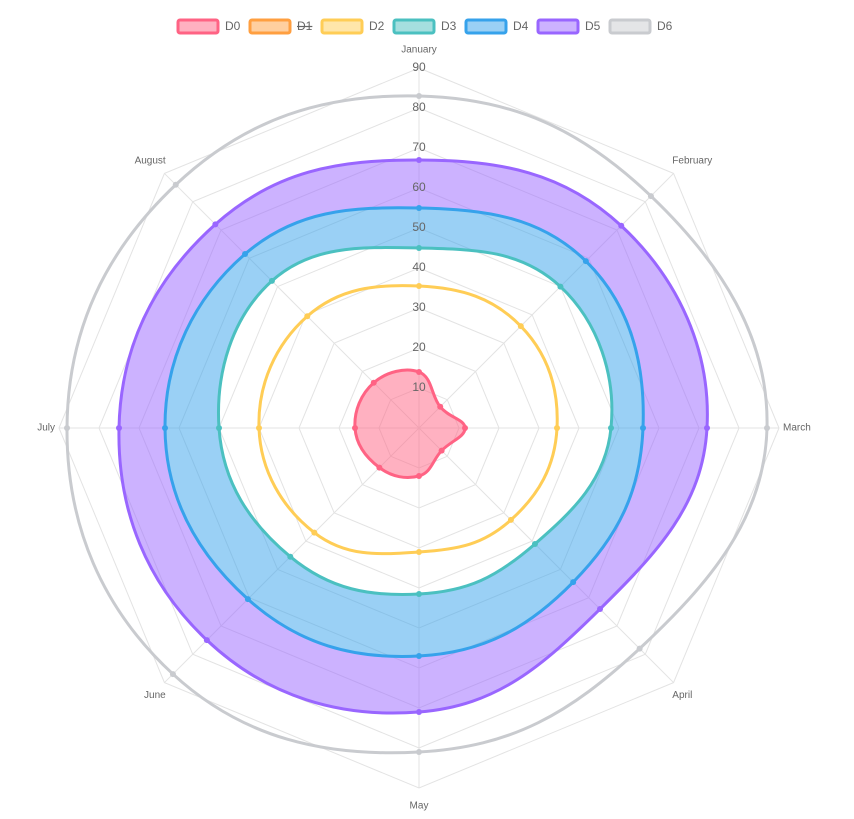 This screenshot has width=854, height=819. Describe the element at coordinates (665, 26) in the screenshot. I see `legend-label: D6` at that location.